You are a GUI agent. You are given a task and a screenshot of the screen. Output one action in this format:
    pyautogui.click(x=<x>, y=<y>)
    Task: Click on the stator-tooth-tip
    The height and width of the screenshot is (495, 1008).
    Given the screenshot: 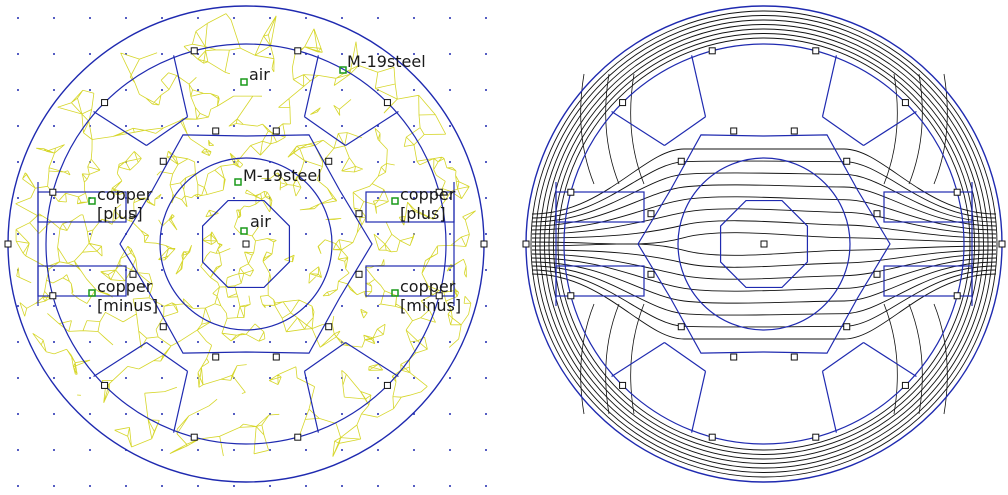 What is the action you would take?
    pyautogui.click(x=167, y=131)
    